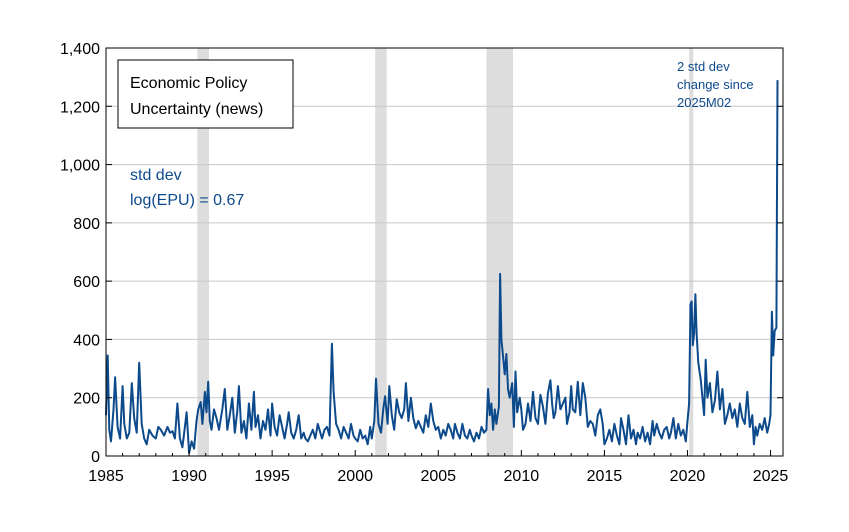 The width and height of the screenshot is (849, 532). What do you see at coordinates (704, 102) in the screenshot?
I see `change-note-line-3: 2025M02` at bounding box center [704, 102].